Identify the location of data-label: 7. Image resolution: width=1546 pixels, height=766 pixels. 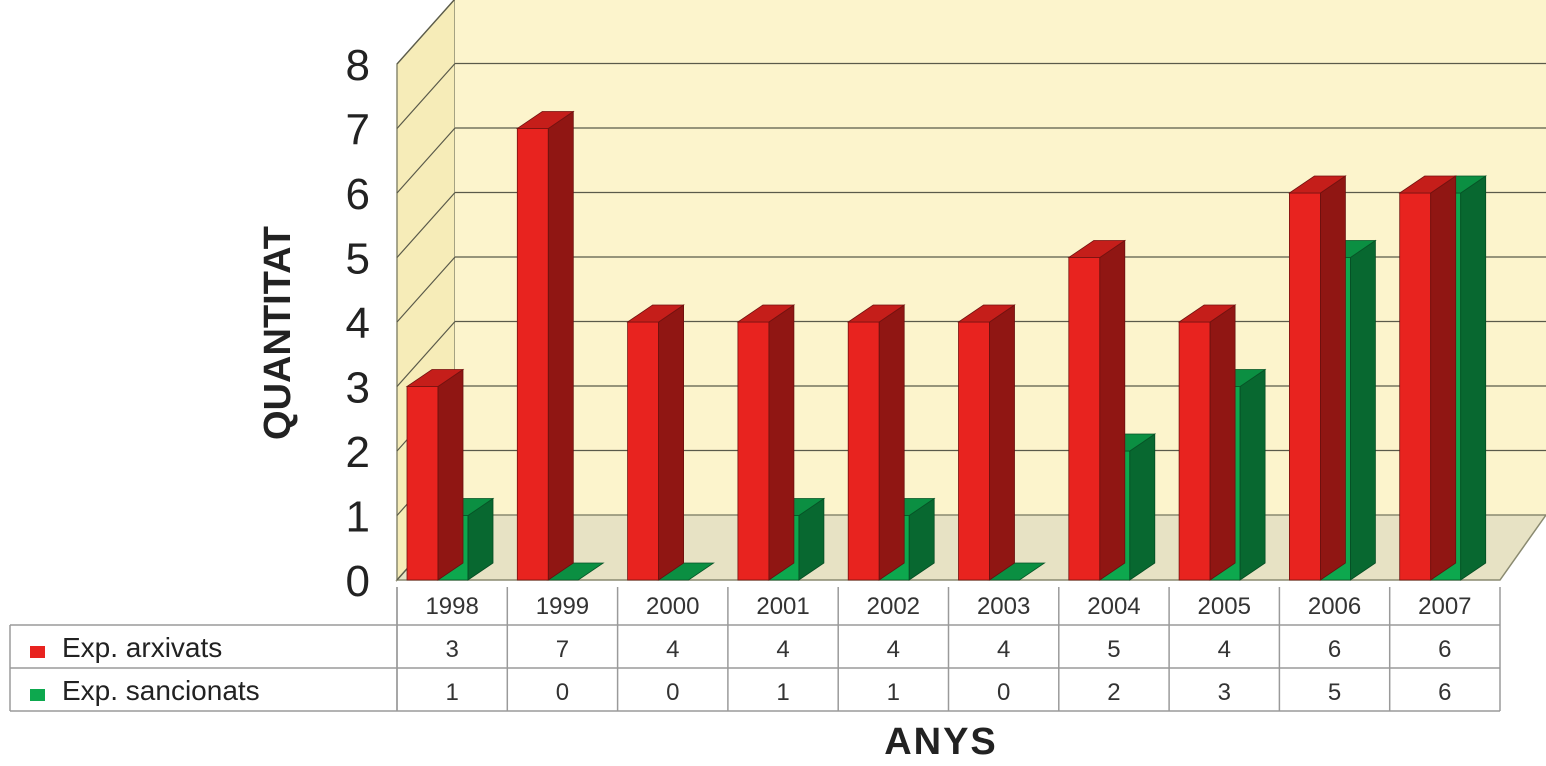
(562, 649).